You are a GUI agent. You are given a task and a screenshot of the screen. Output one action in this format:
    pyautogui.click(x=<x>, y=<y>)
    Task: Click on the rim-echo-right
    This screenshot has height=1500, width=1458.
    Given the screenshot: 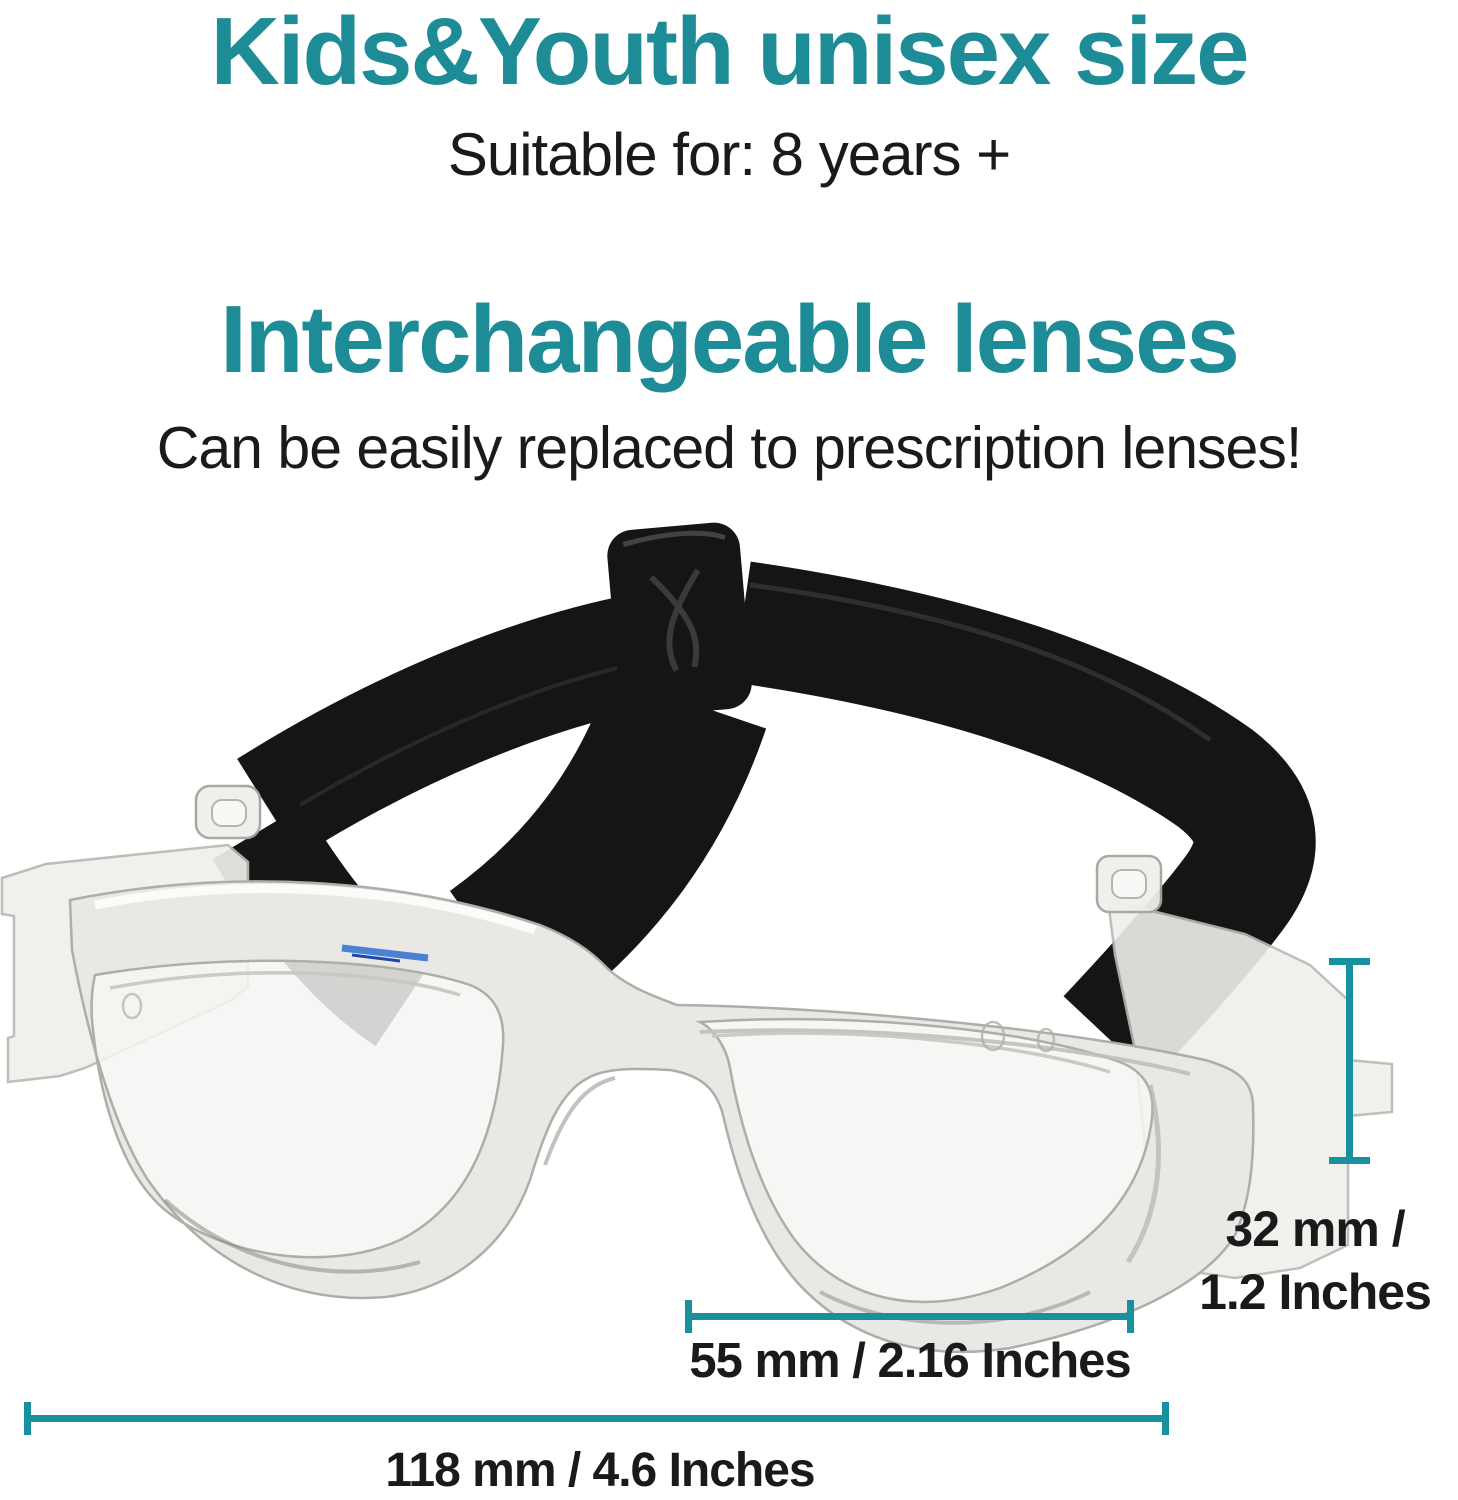 What is the action you would take?
    pyautogui.click(x=911, y=1052)
    